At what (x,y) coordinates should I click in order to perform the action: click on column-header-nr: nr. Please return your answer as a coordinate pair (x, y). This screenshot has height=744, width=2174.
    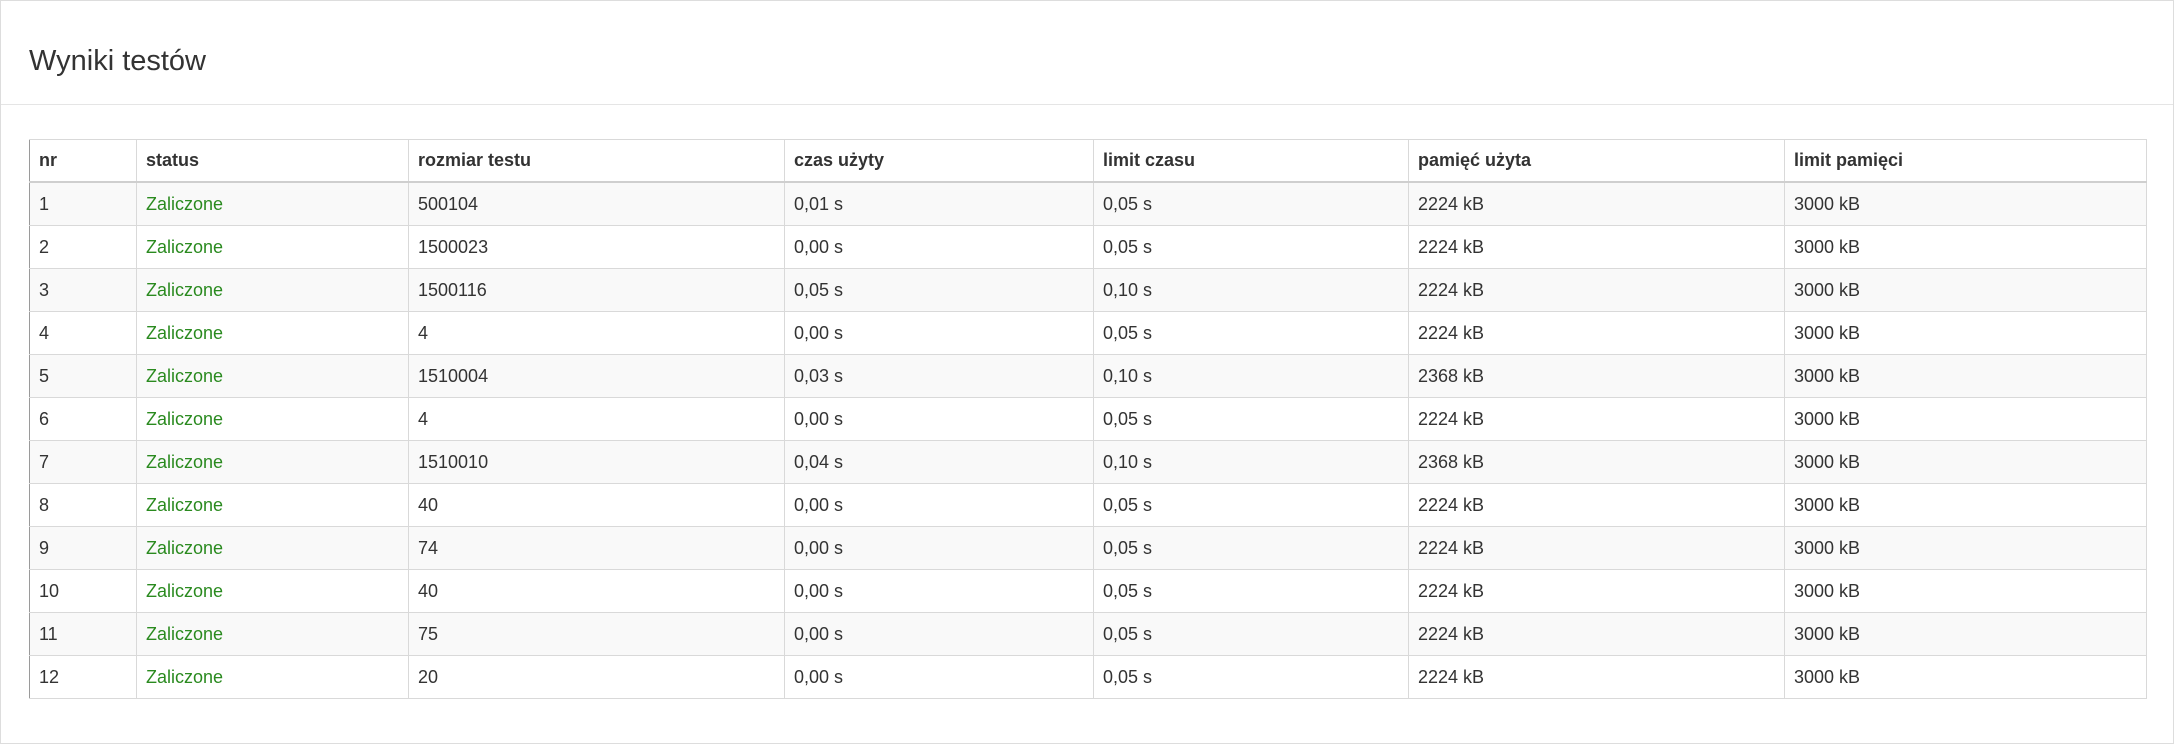
    Looking at the image, I should click on (83, 161).